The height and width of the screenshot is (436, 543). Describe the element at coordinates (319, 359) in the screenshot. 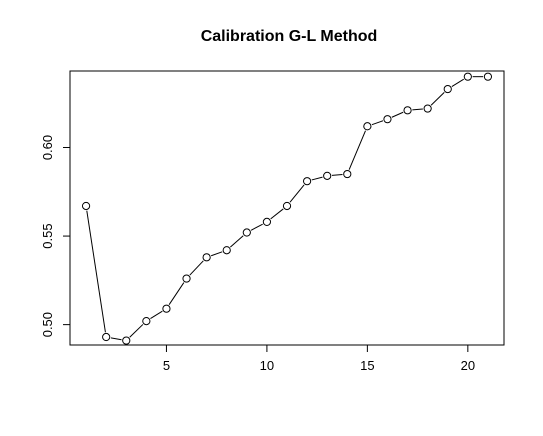

I see `x-axis: 5 10 15 20` at that location.